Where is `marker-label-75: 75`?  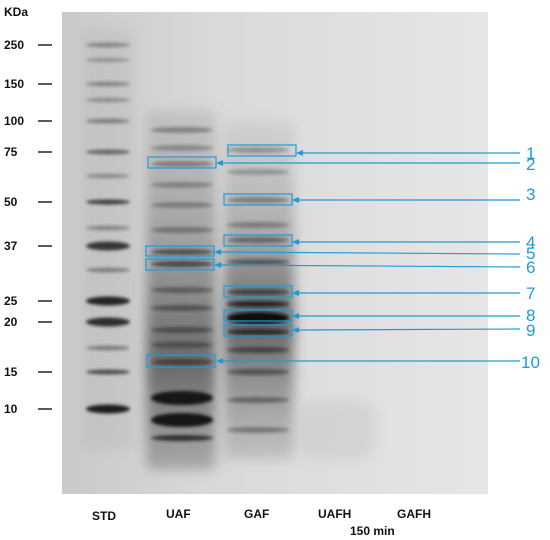 marker-label-75: 75 is located at coordinates (11, 152).